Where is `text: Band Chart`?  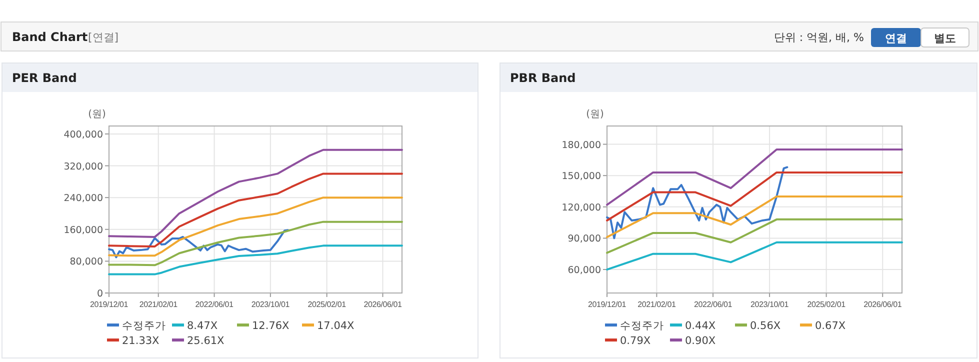
text: Band Chart is located at coordinates (50, 37).